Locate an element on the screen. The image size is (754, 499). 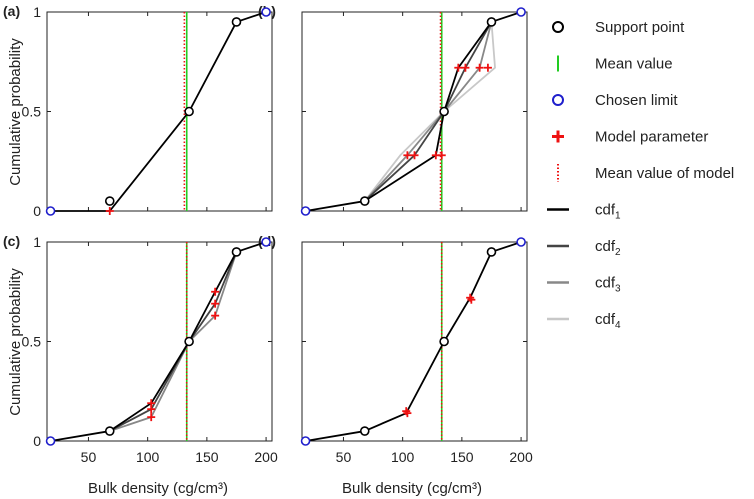
legend-item-model: Model parameter is located at coordinates (630, 137).